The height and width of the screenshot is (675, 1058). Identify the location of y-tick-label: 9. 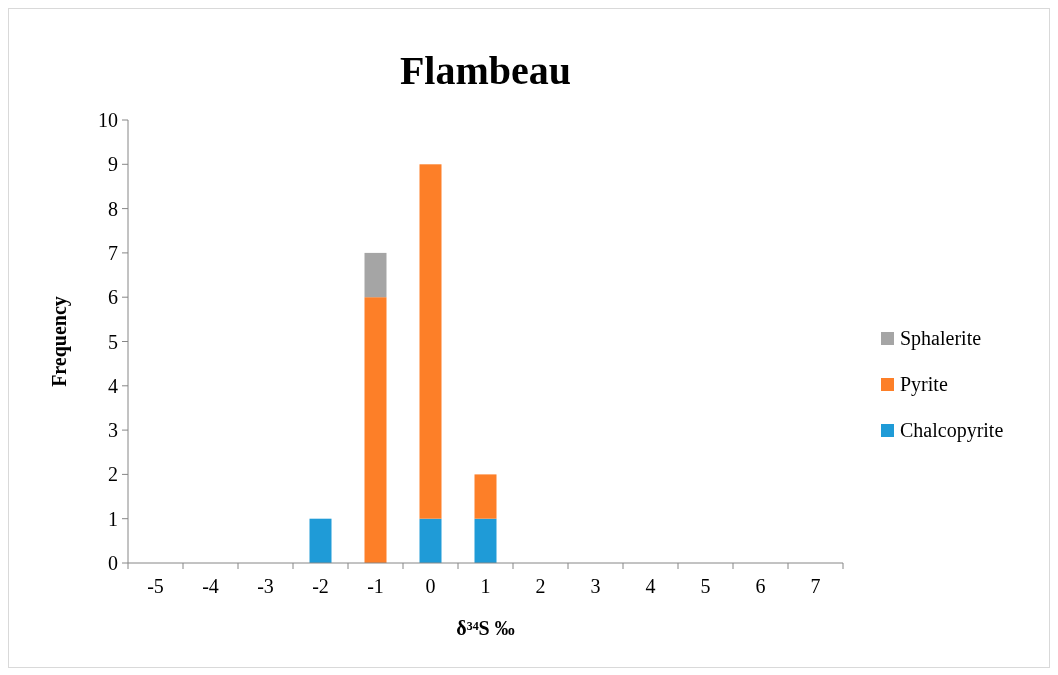
(113, 164).